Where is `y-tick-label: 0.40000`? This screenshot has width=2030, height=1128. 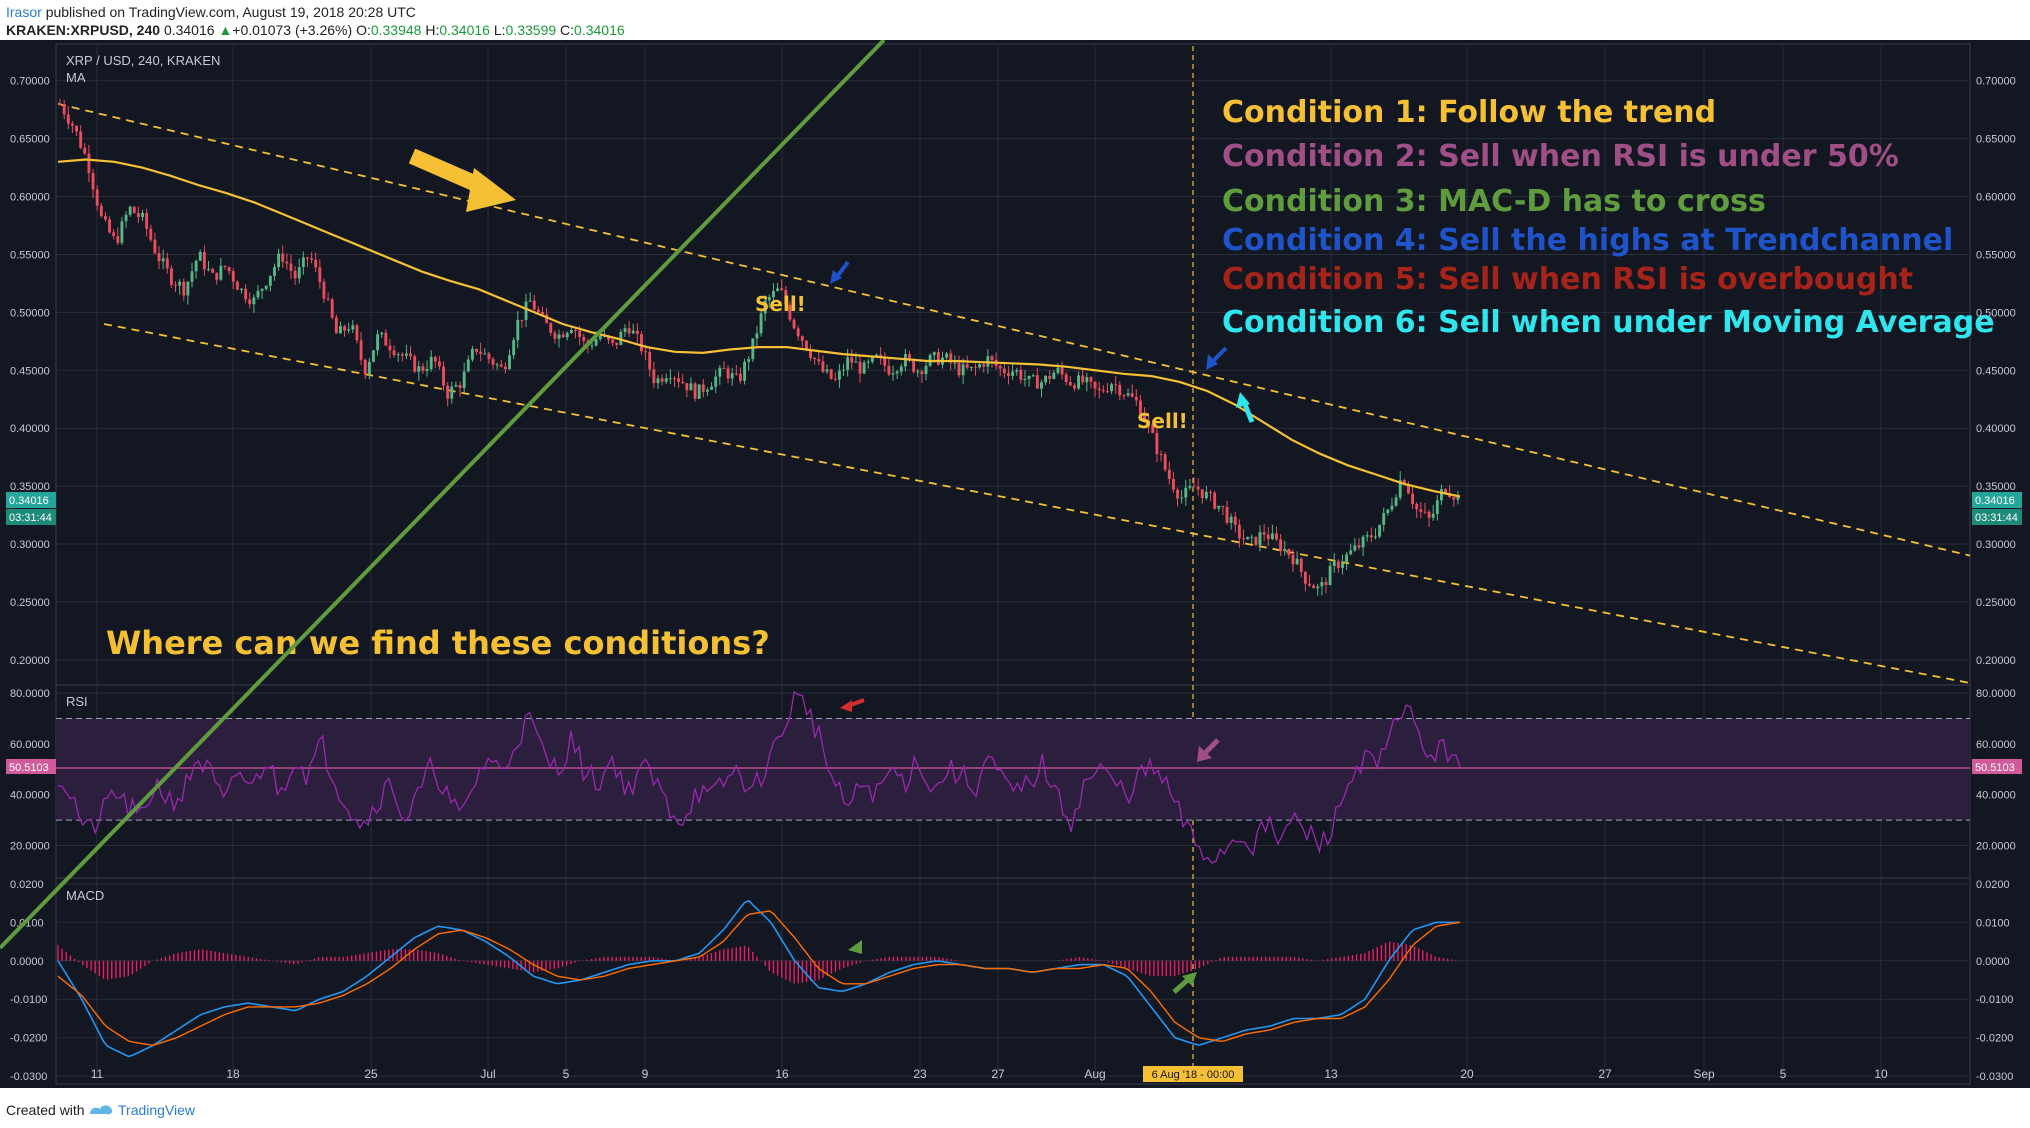
y-tick-label: 0.40000 is located at coordinates (30, 429).